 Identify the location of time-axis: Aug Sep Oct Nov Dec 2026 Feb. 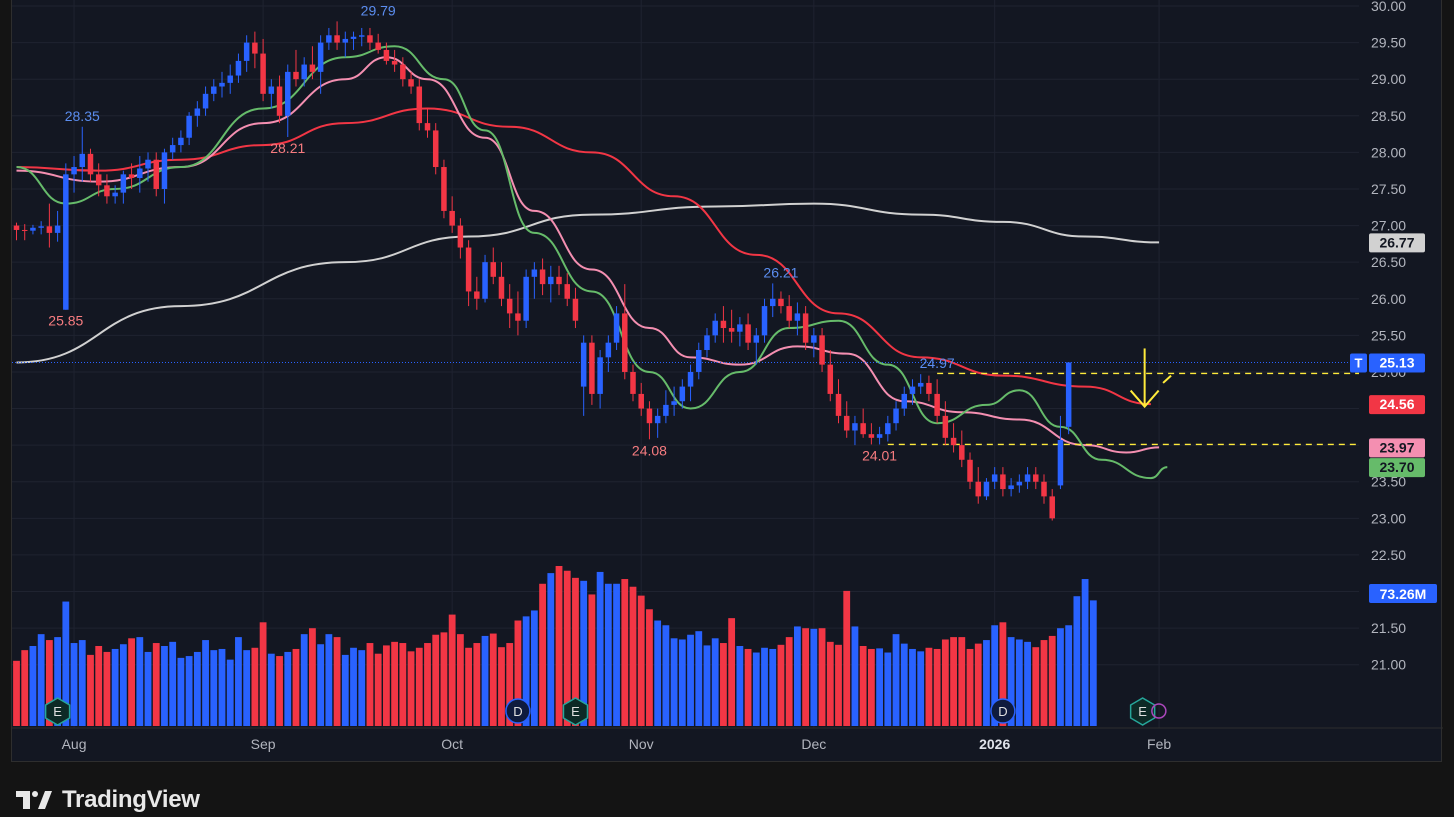
(727, 739).